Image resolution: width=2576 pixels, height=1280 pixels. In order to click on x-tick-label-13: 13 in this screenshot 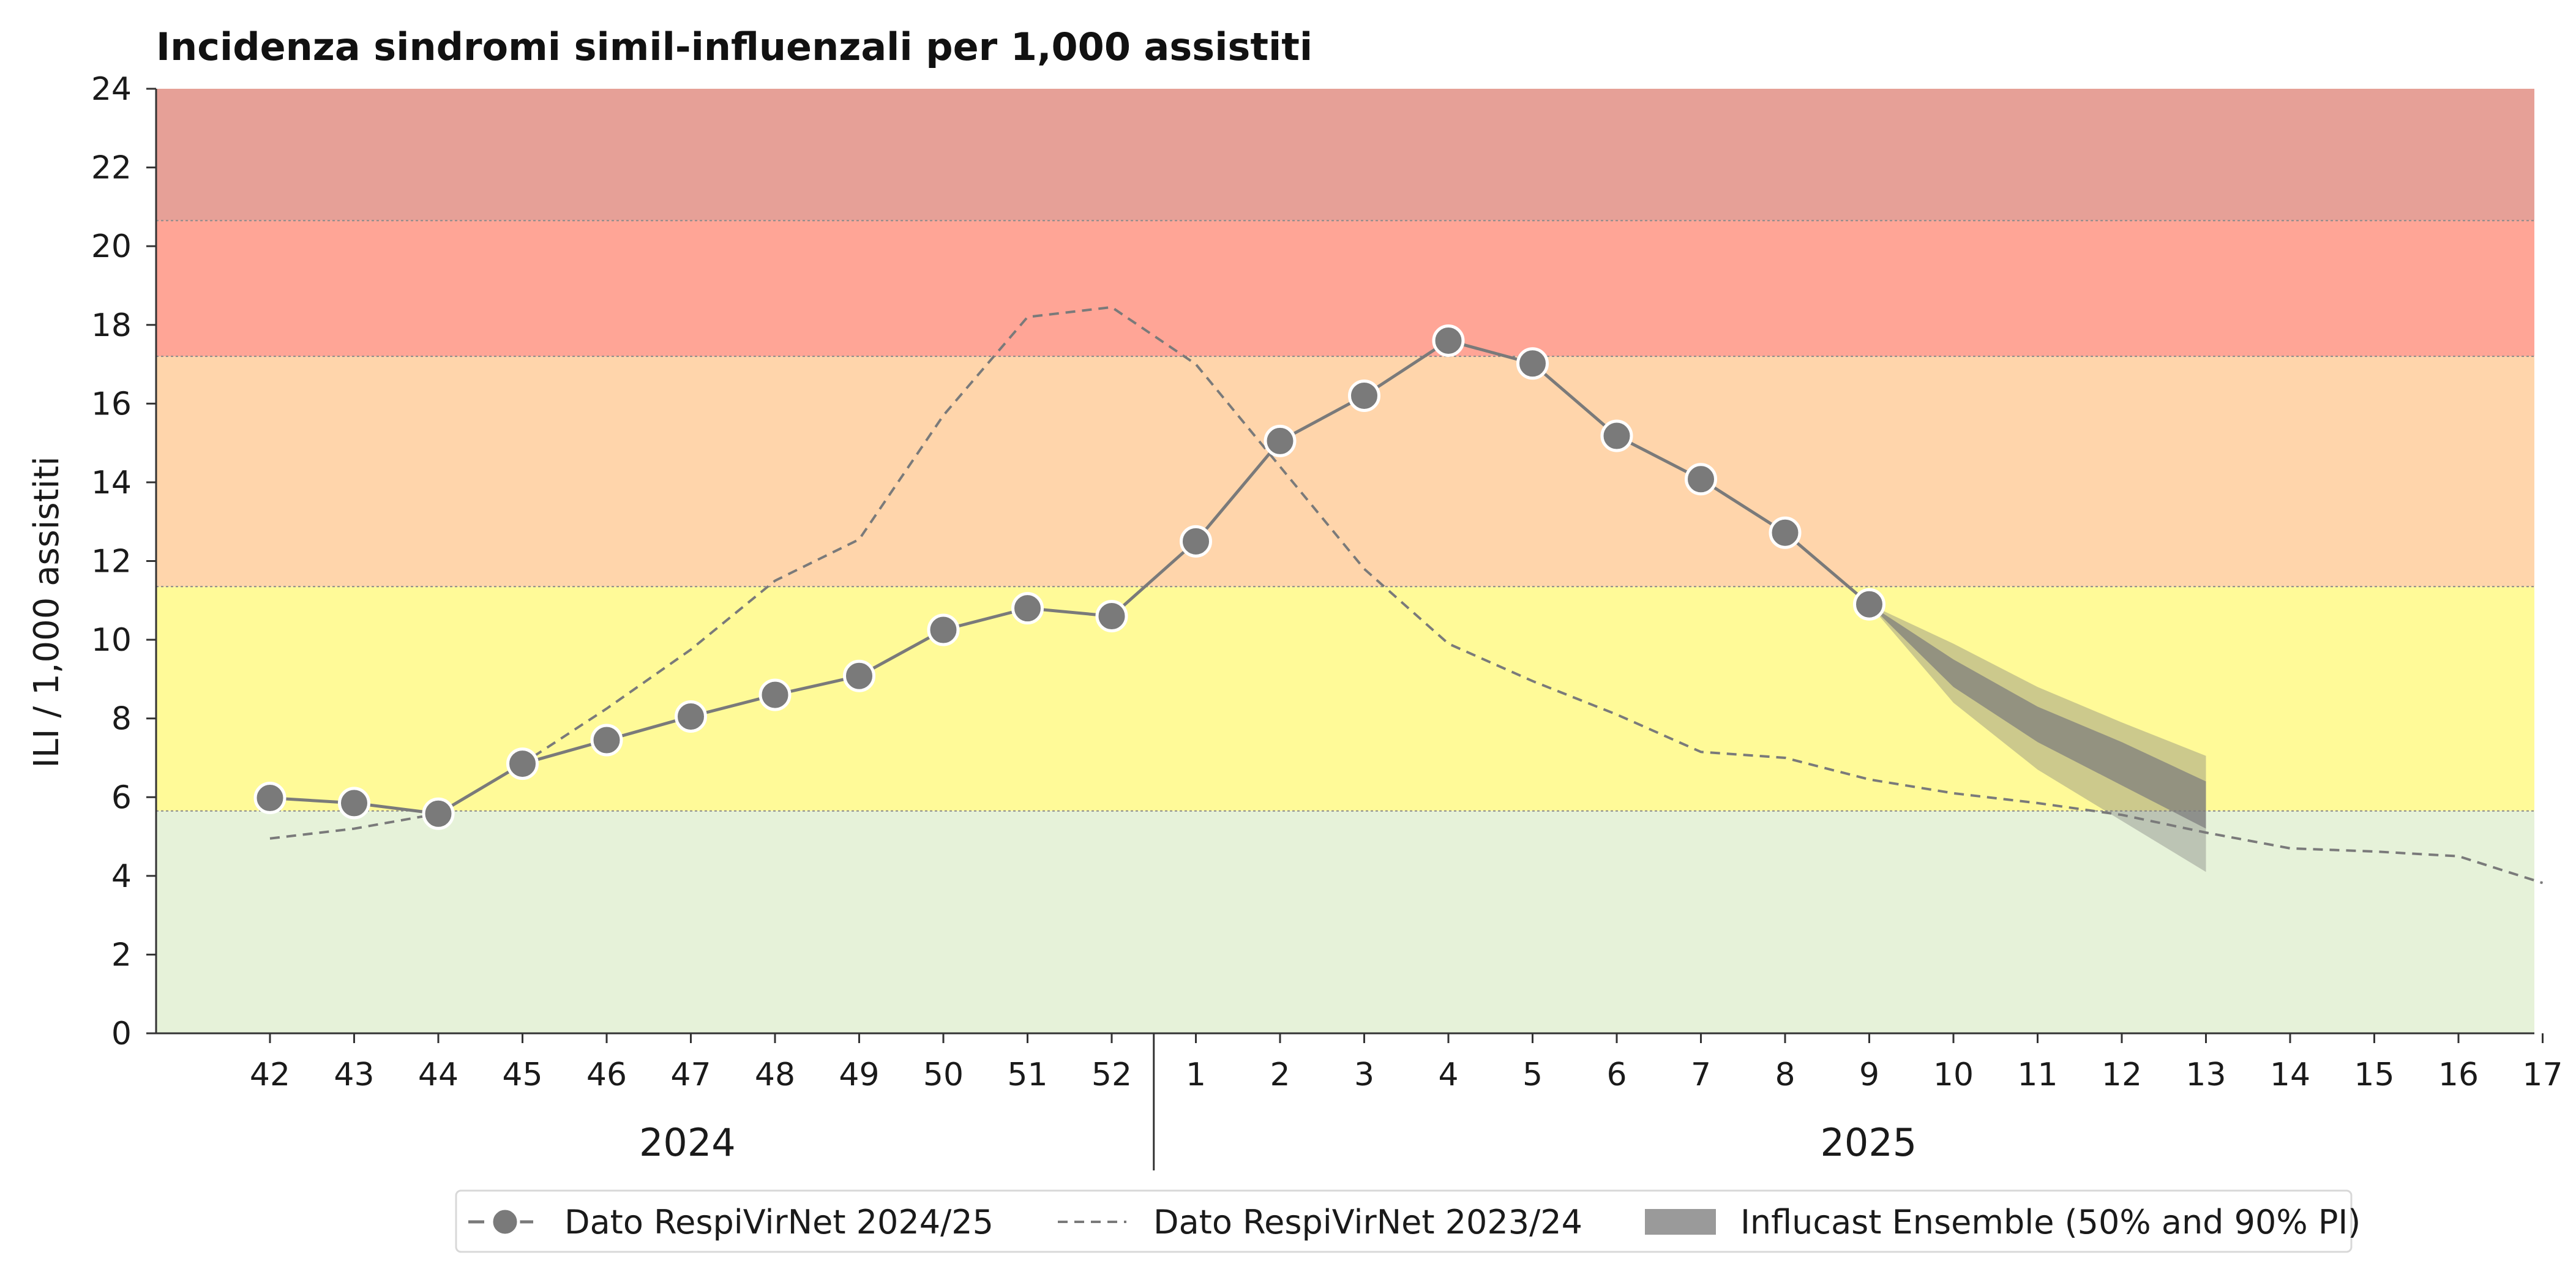, I will do `click(2205, 1075)`.